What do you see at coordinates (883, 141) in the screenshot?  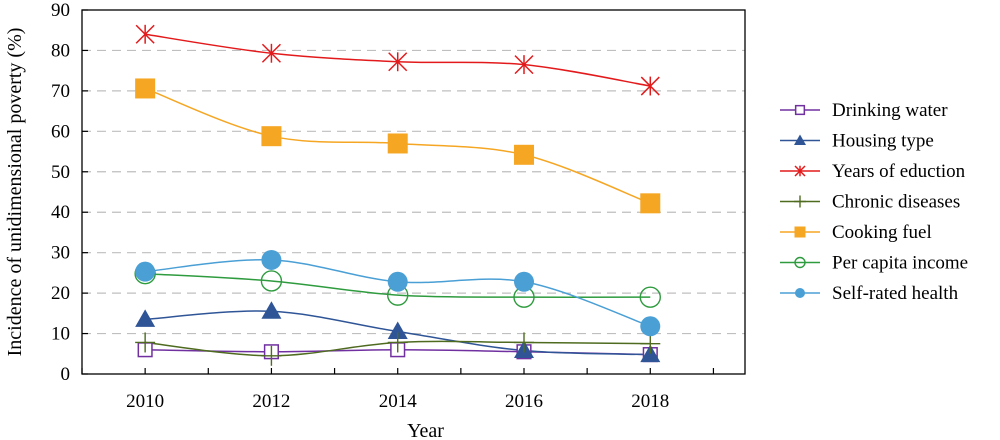 I see `legend-label: Housing type` at bounding box center [883, 141].